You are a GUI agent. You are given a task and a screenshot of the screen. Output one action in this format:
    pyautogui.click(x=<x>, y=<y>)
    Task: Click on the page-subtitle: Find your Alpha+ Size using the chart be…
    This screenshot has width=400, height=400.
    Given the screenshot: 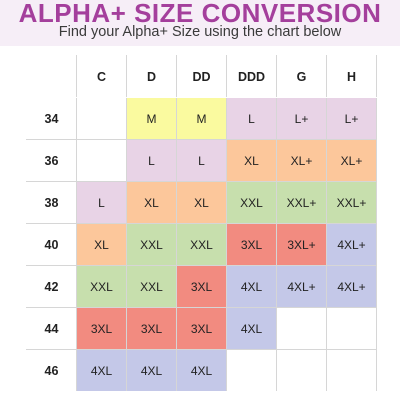 What is the action you would take?
    pyautogui.click(x=200, y=32)
    